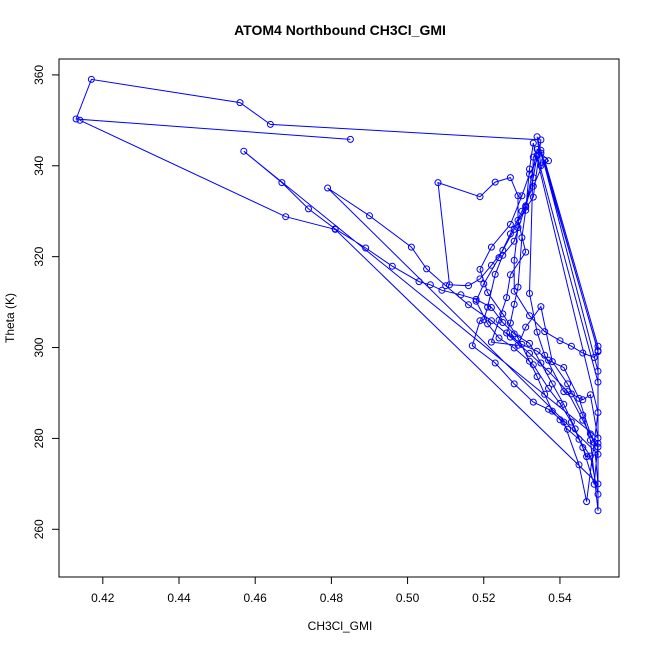 The height and width of the screenshot is (650, 650). I want to click on chart-title: ATOM4 Northbound CH3Cl_GMI, so click(340, 30).